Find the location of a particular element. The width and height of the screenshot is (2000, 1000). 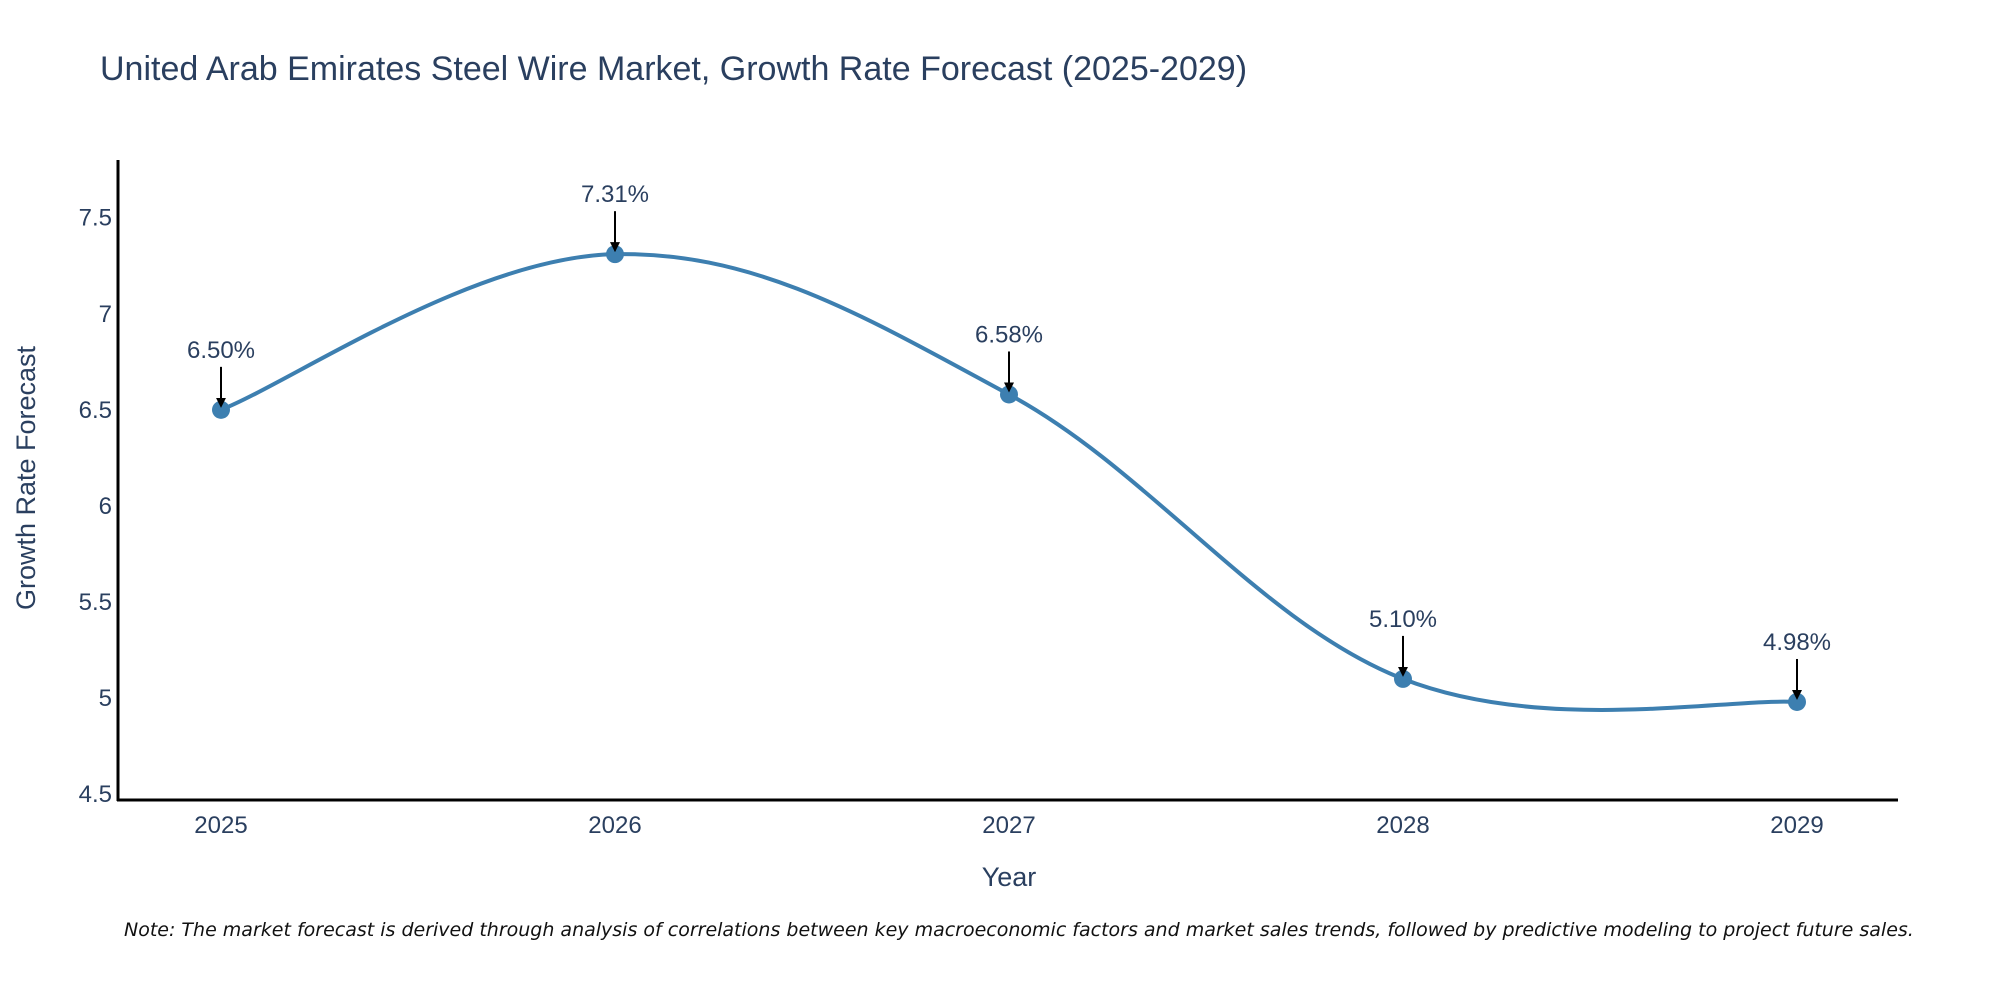

x-tick-label: 2028 is located at coordinates (1402, 825).